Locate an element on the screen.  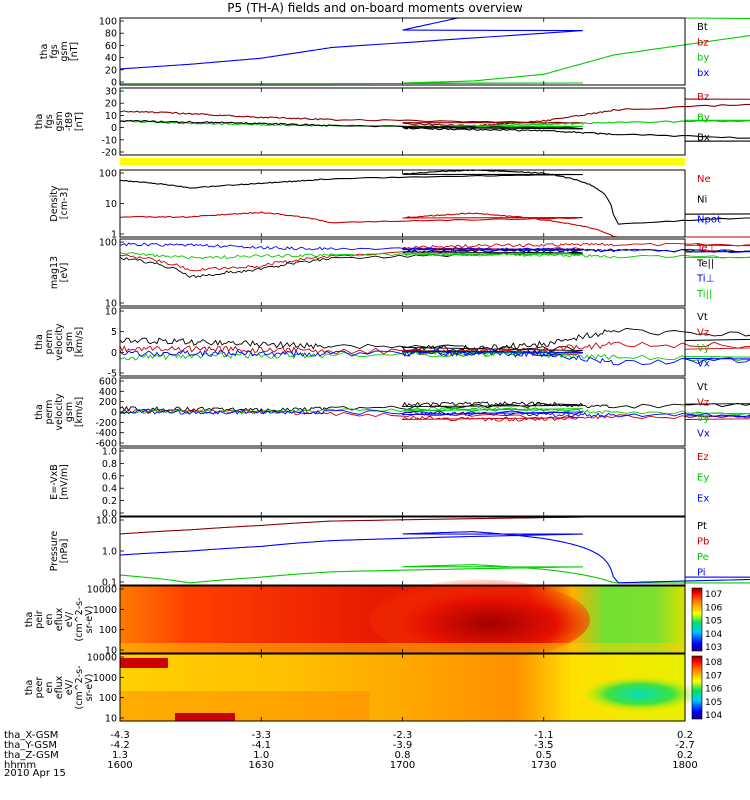
series-vx is located at coordinates (434, 413).